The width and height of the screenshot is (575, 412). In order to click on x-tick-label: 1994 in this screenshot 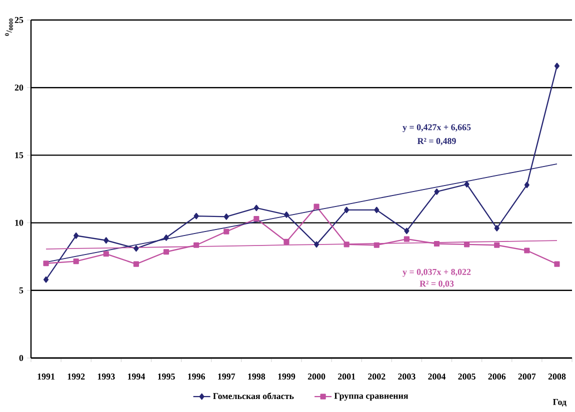, I will do `click(136, 377)`.